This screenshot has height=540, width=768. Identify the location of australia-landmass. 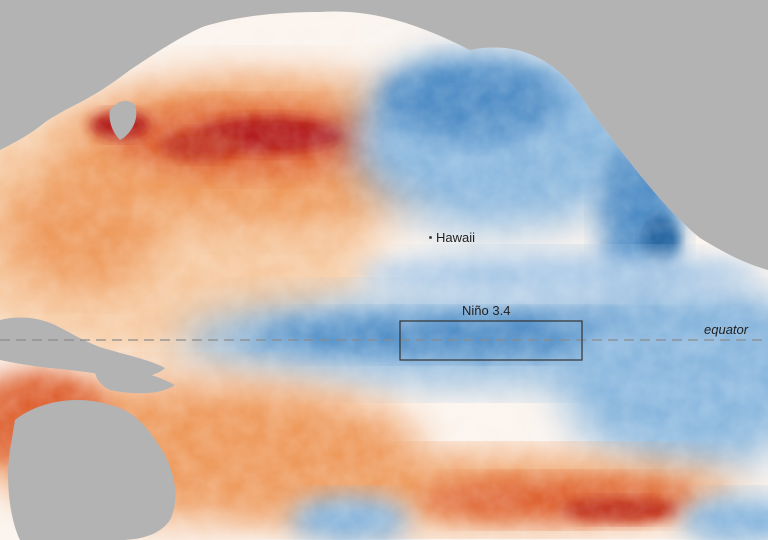
(92, 470).